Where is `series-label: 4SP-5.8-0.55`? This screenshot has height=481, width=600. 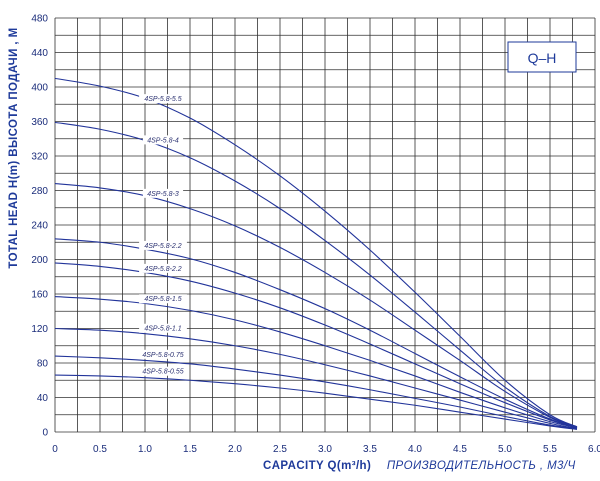
series-label: 4SP-5.8-0.55 is located at coordinates (162, 372).